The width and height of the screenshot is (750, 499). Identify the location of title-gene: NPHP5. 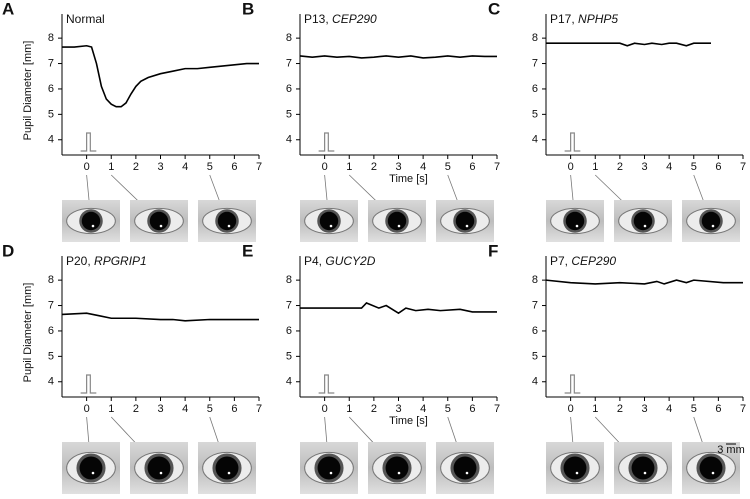
(598, 19).